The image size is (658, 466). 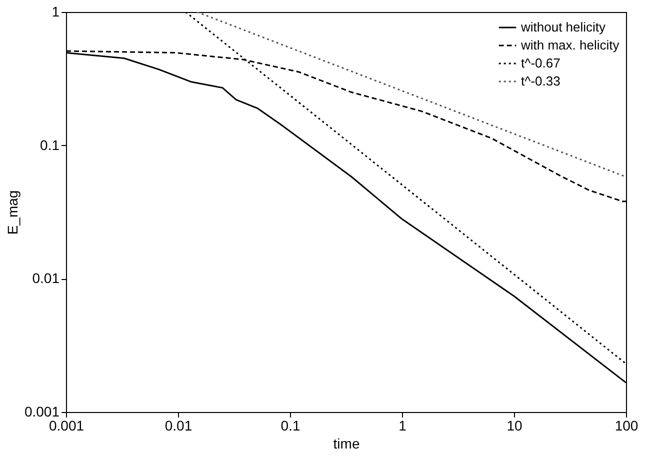 I want to click on y-tick-label: 1, so click(x=56, y=12).